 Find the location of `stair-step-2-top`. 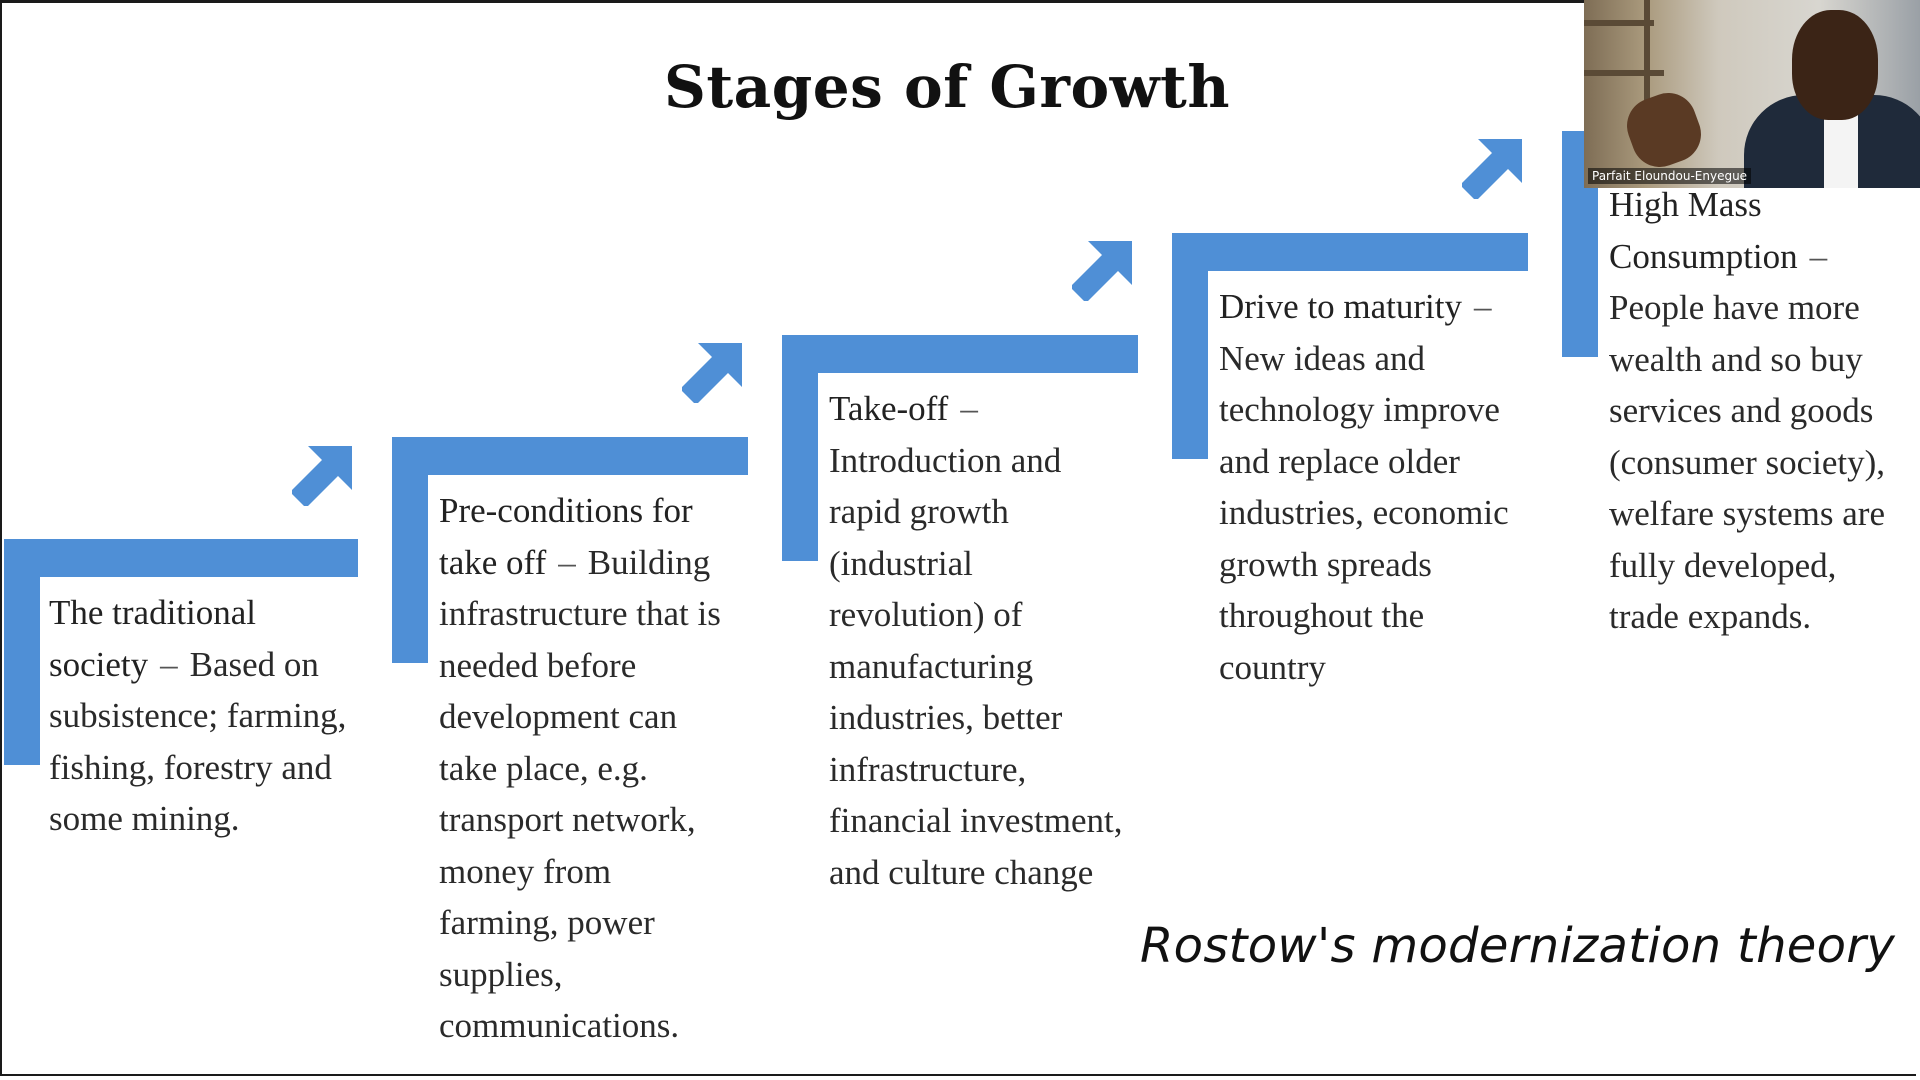

stair-step-2-top is located at coordinates (570, 456).